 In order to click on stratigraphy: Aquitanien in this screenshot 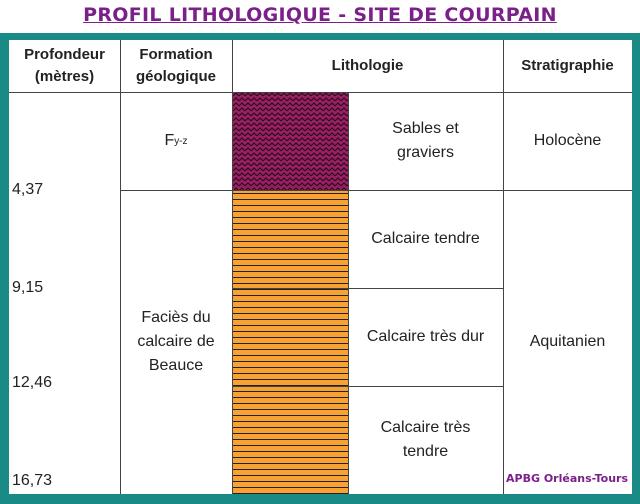, I will do `click(567, 341)`.